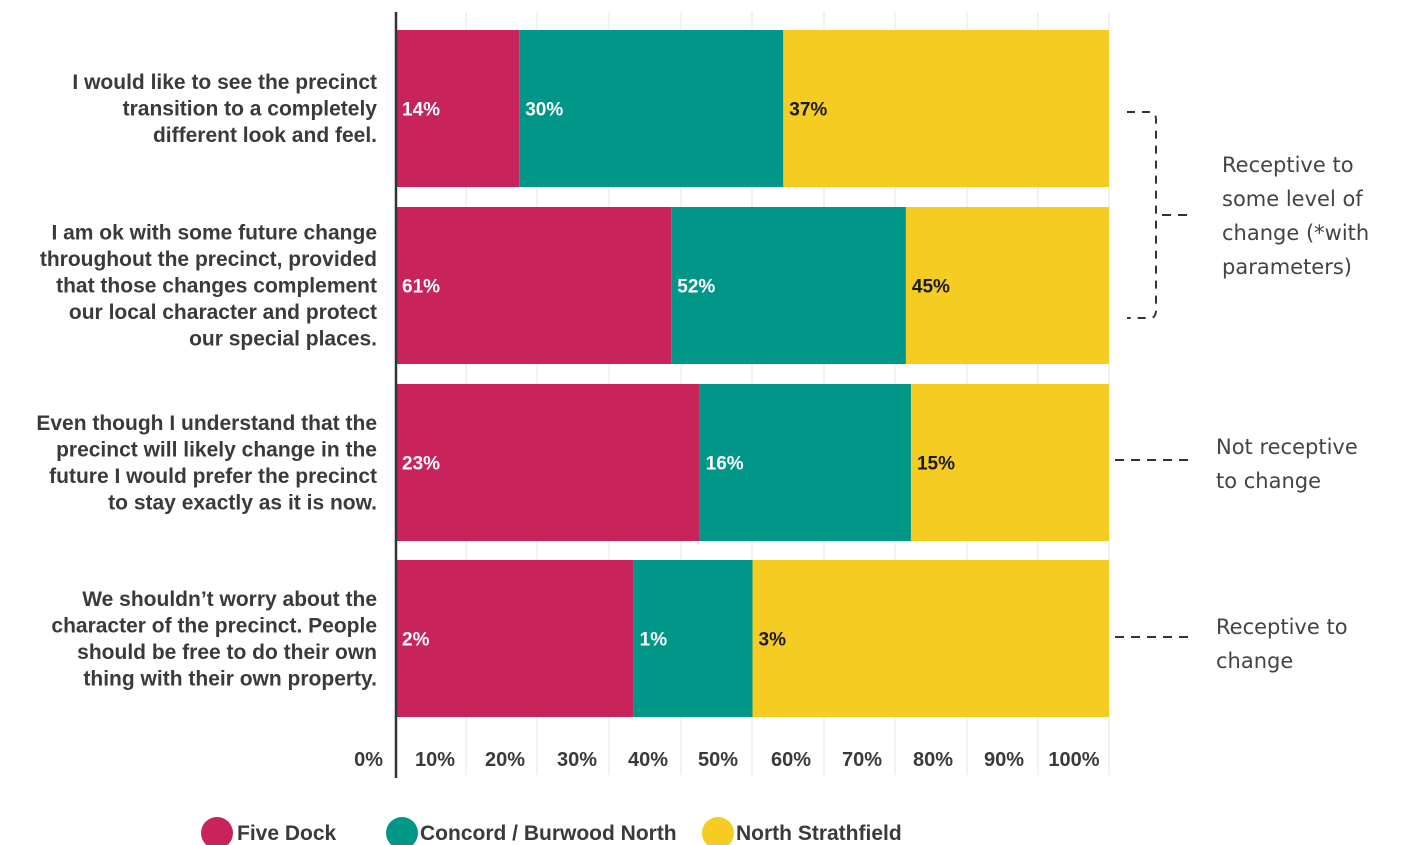 The height and width of the screenshot is (845, 1402). Describe the element at coordinates (1282, 644) in the screenshot. I see `annotation-label: Receptive to change` at that location.